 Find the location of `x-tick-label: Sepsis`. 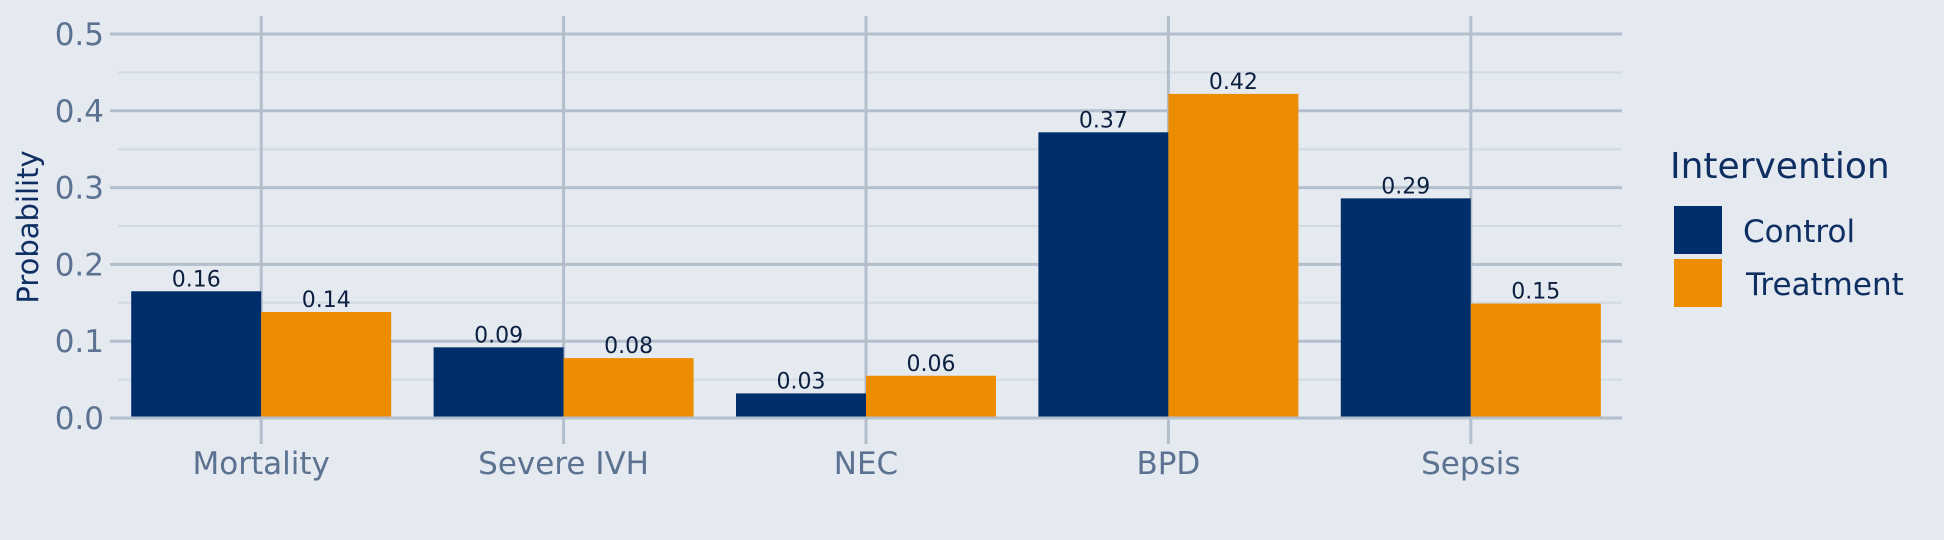

x-tick-label: Sepsis is located at coordinates (1470, 464).